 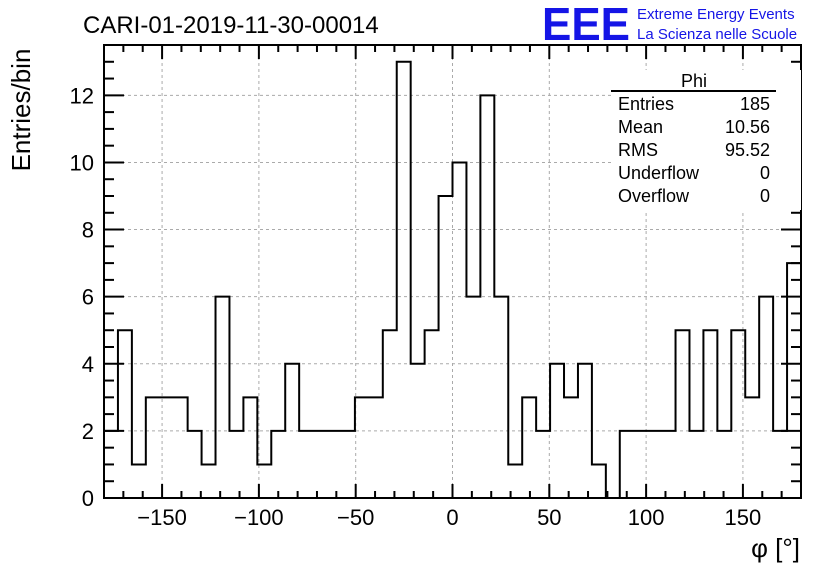 What do you see at coordinates (259, 517) in the screenshot?
I see `x-tick-label: −100` at bounding box center [259, 517].